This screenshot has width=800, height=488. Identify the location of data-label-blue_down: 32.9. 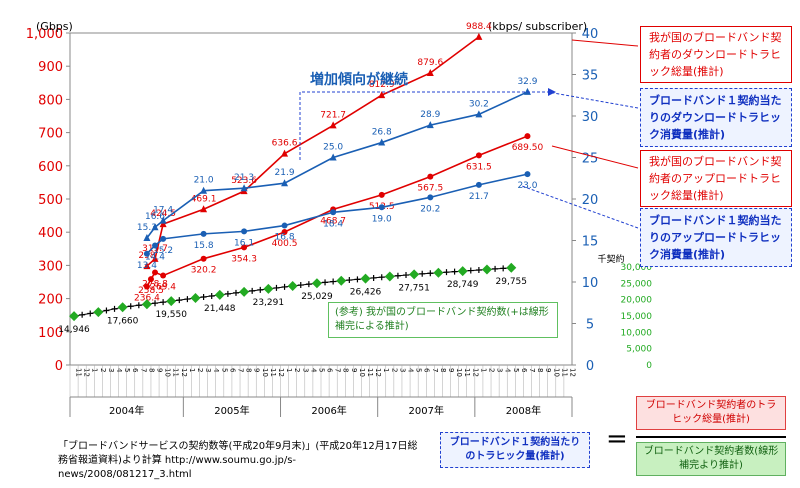
(527, 82).